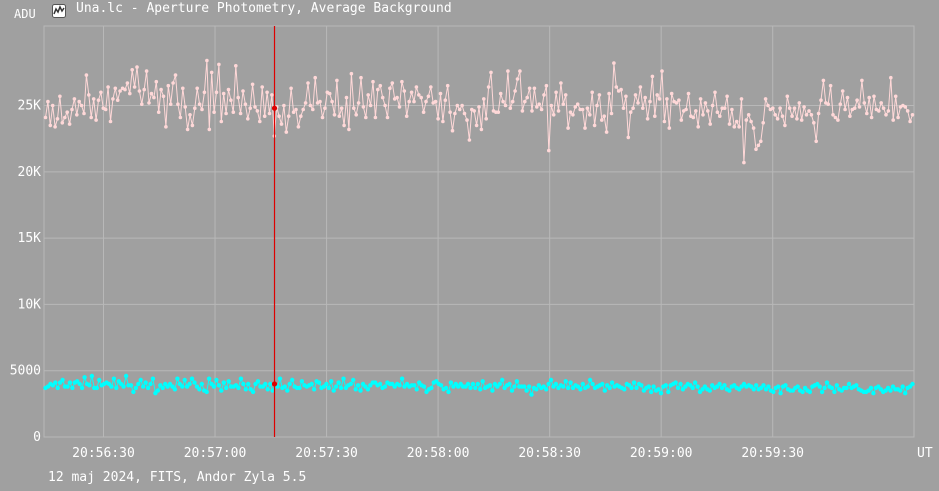  Describe the element at coordinates (274, 384) in the screenshot. I see `cursor-marker-lower` at that location.